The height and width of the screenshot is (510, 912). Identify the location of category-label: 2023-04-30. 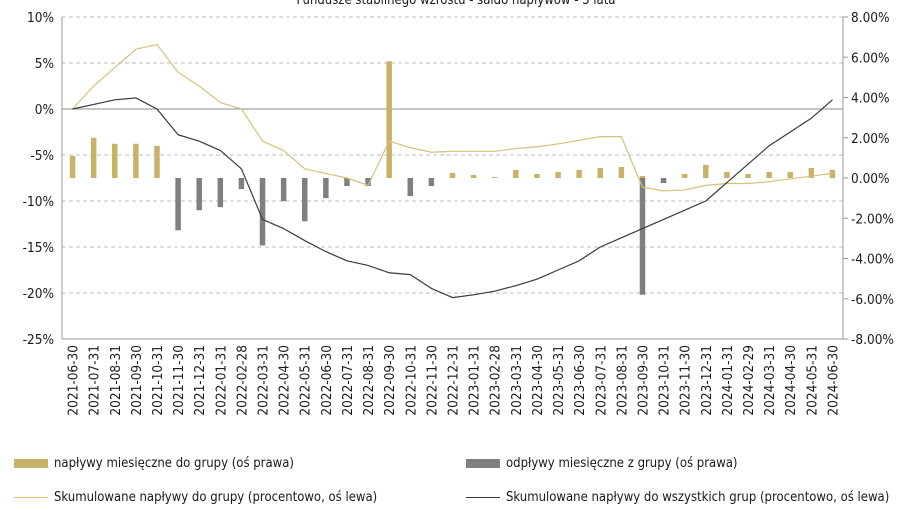
(538, 380).